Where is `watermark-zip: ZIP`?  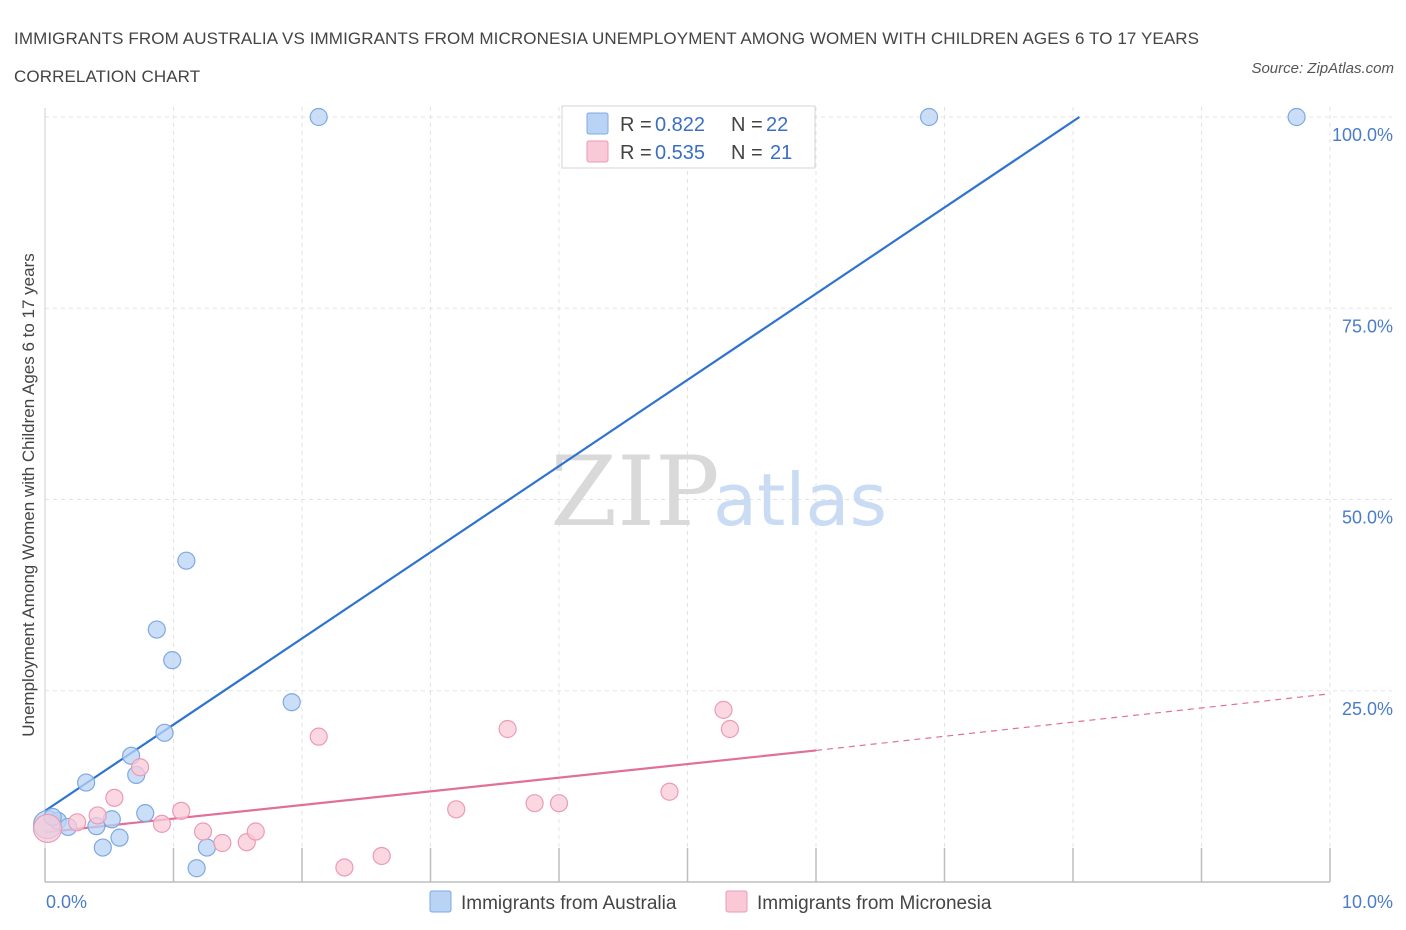
watermark-zip: ZIP is located at coordinates (634, 492).